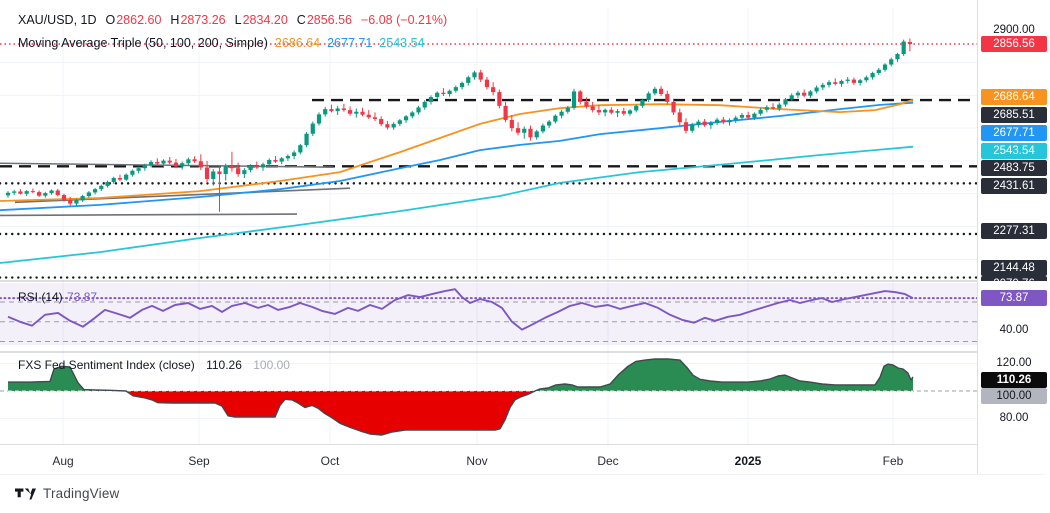 The height and width of the screenshot is (513, 1050). I want to click on price-label-100.00: 100.00, so click(1014, 396).